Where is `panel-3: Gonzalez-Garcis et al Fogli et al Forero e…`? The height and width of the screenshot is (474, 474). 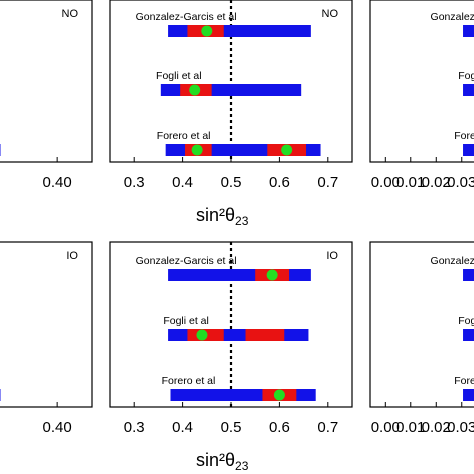
panel-3: Gonzalez-Garcis et al Fogli et al Forero e… is located at coordinates (421, 95).